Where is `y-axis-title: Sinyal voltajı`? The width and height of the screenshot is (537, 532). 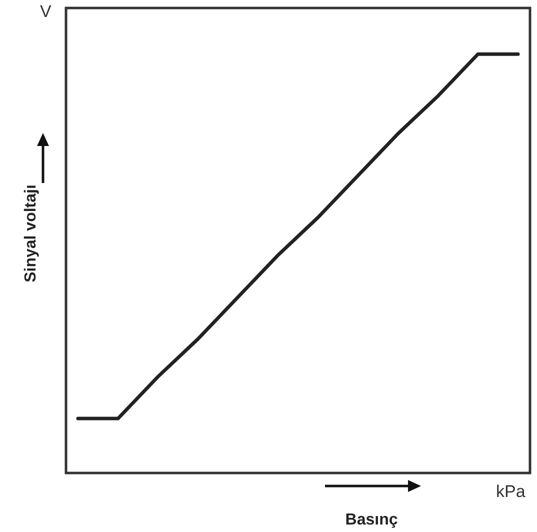 y-axis-title: Sinyal voltajı is located at coordinates (31, 233).